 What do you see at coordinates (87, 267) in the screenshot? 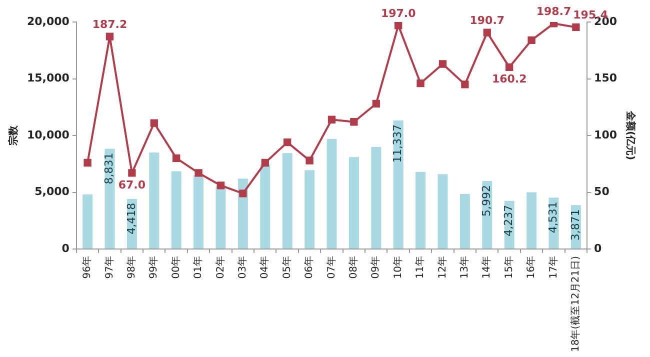
I see `x-tick-label: 96年` at bounding box center [87, 267].